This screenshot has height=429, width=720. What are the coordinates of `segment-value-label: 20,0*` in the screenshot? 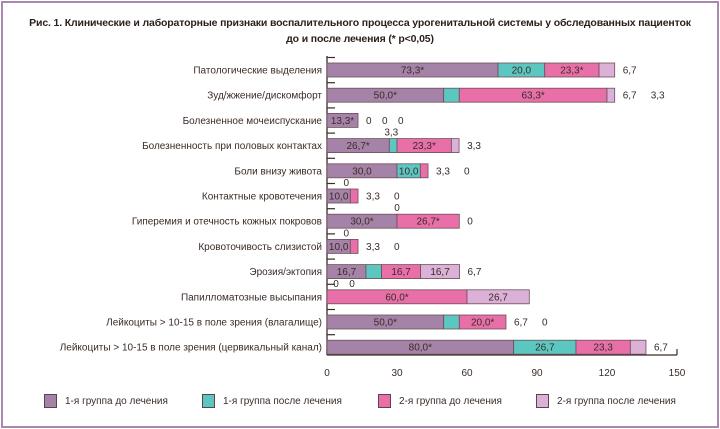 It's located at (482, 323).